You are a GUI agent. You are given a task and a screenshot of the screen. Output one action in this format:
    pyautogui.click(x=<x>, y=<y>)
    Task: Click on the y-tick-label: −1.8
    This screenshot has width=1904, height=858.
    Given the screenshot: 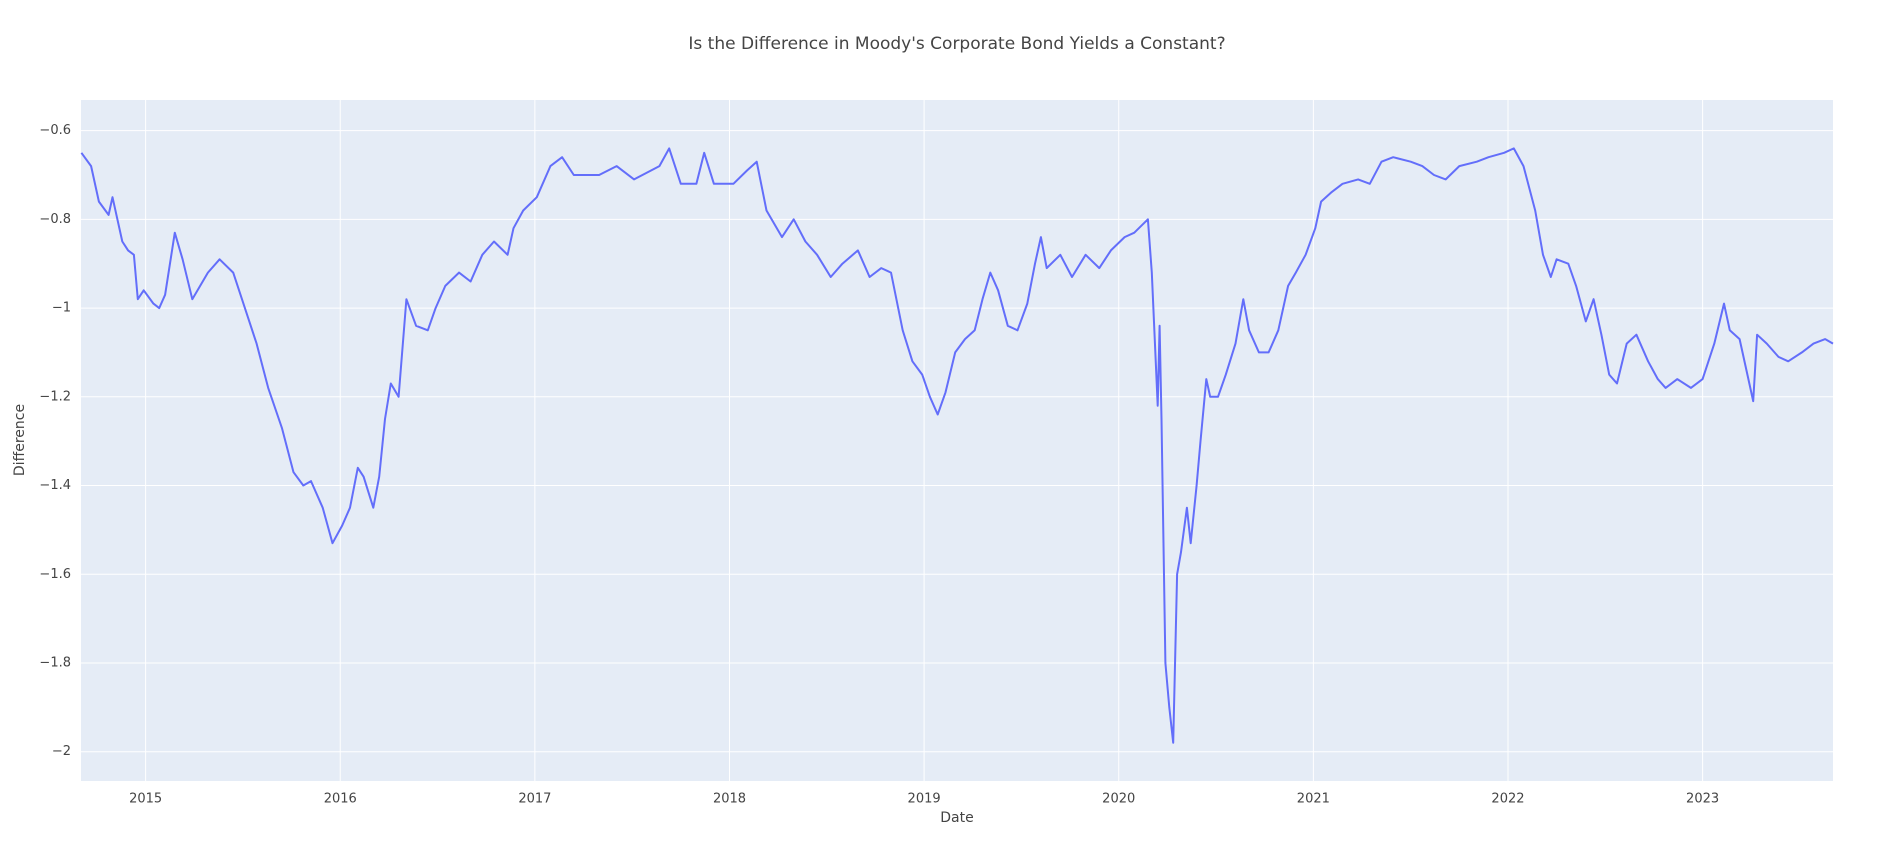 What is the action you would take?
    pyautogui.click(x=55, y=662)
    